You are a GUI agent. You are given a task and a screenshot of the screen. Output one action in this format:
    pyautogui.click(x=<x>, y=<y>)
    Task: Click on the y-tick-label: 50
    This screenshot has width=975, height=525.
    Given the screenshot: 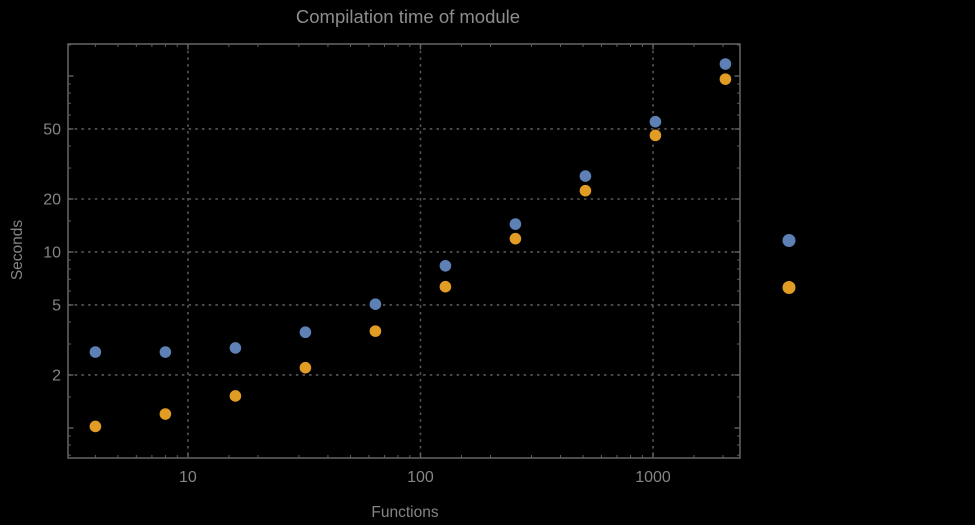 What is the action you would take?
    pyautogui.click(x=52, y=129)
    